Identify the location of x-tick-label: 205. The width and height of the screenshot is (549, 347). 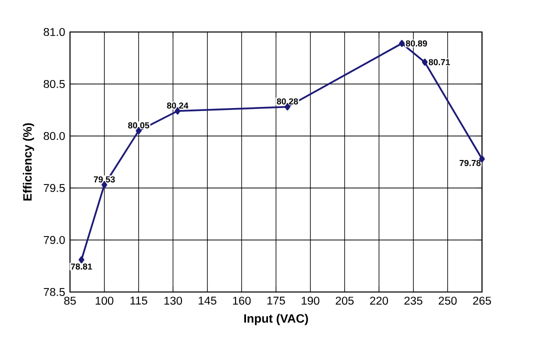
(345, 300).